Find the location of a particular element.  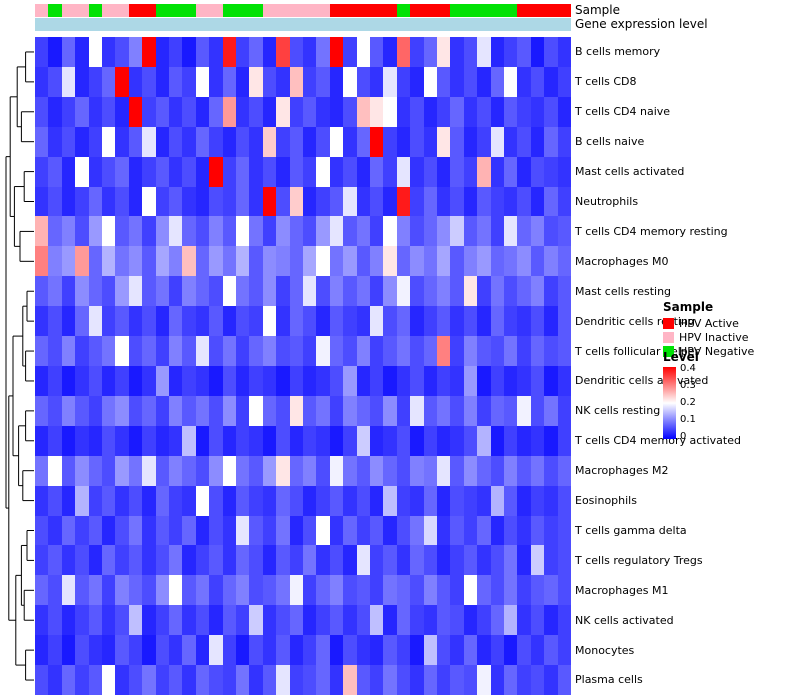

row-label: Eosinophils is located at coordinates (606, 501).